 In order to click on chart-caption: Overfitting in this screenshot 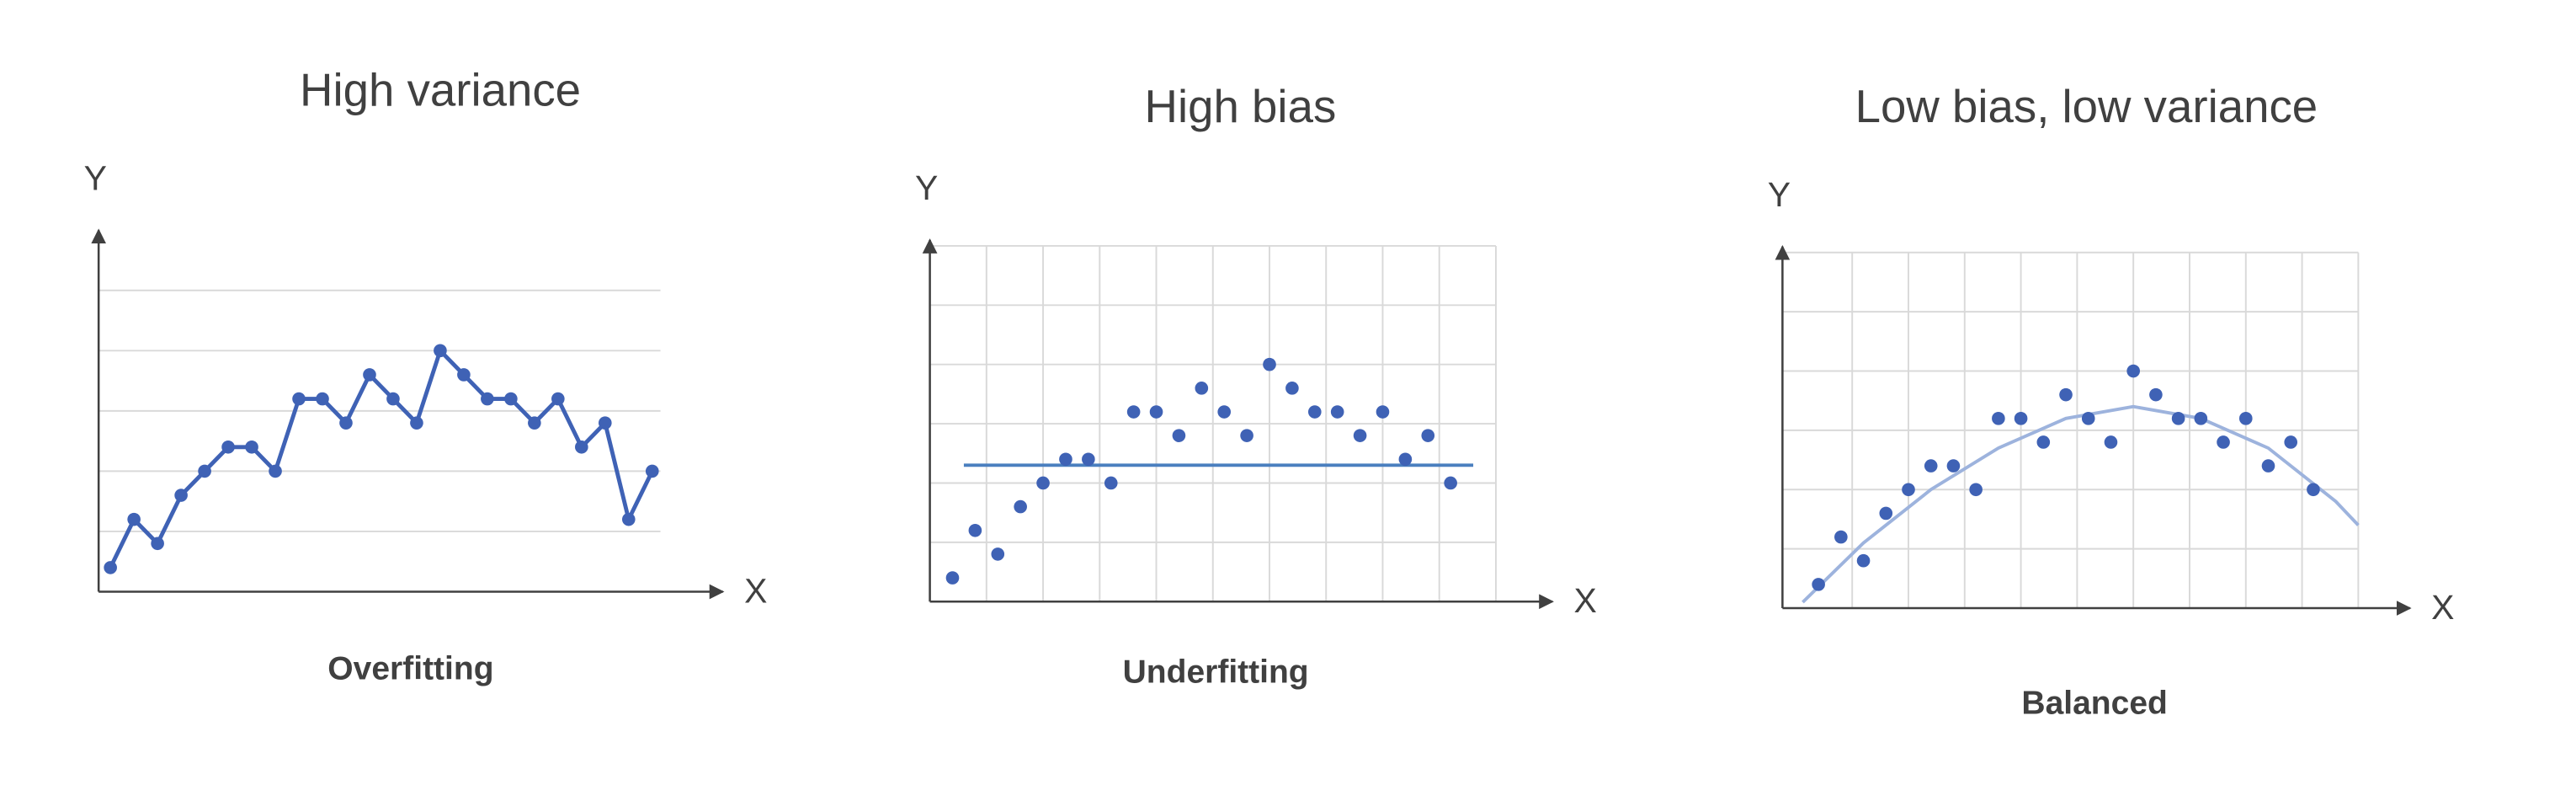, I will do `click(410, 668)`.